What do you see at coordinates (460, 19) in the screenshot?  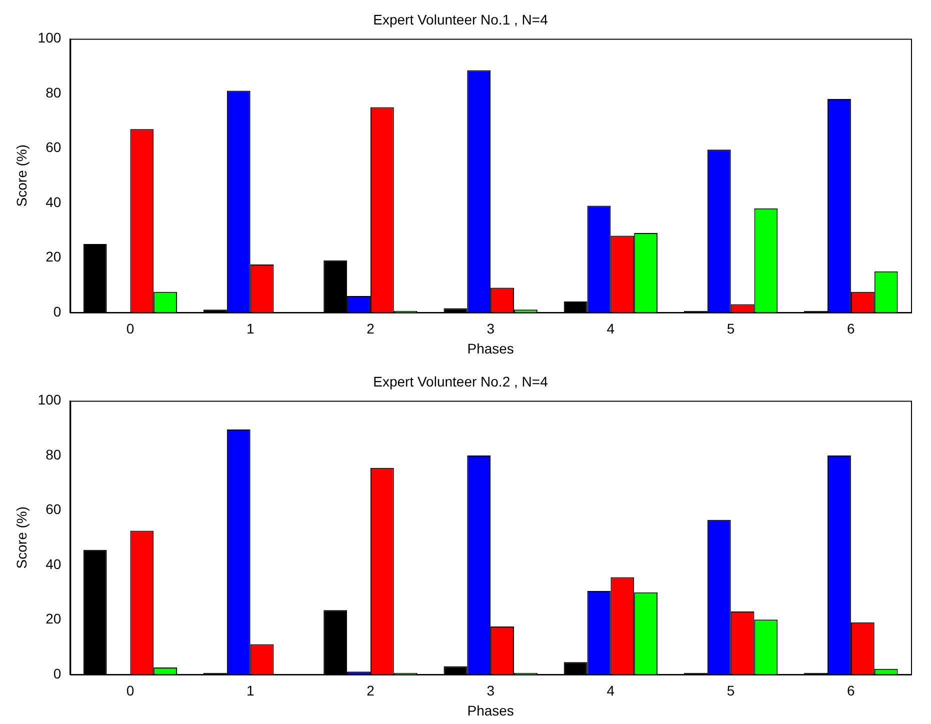 I see `chart-title: Expert Volunteer No.1 , N=4` at bounding box center [460, 19].